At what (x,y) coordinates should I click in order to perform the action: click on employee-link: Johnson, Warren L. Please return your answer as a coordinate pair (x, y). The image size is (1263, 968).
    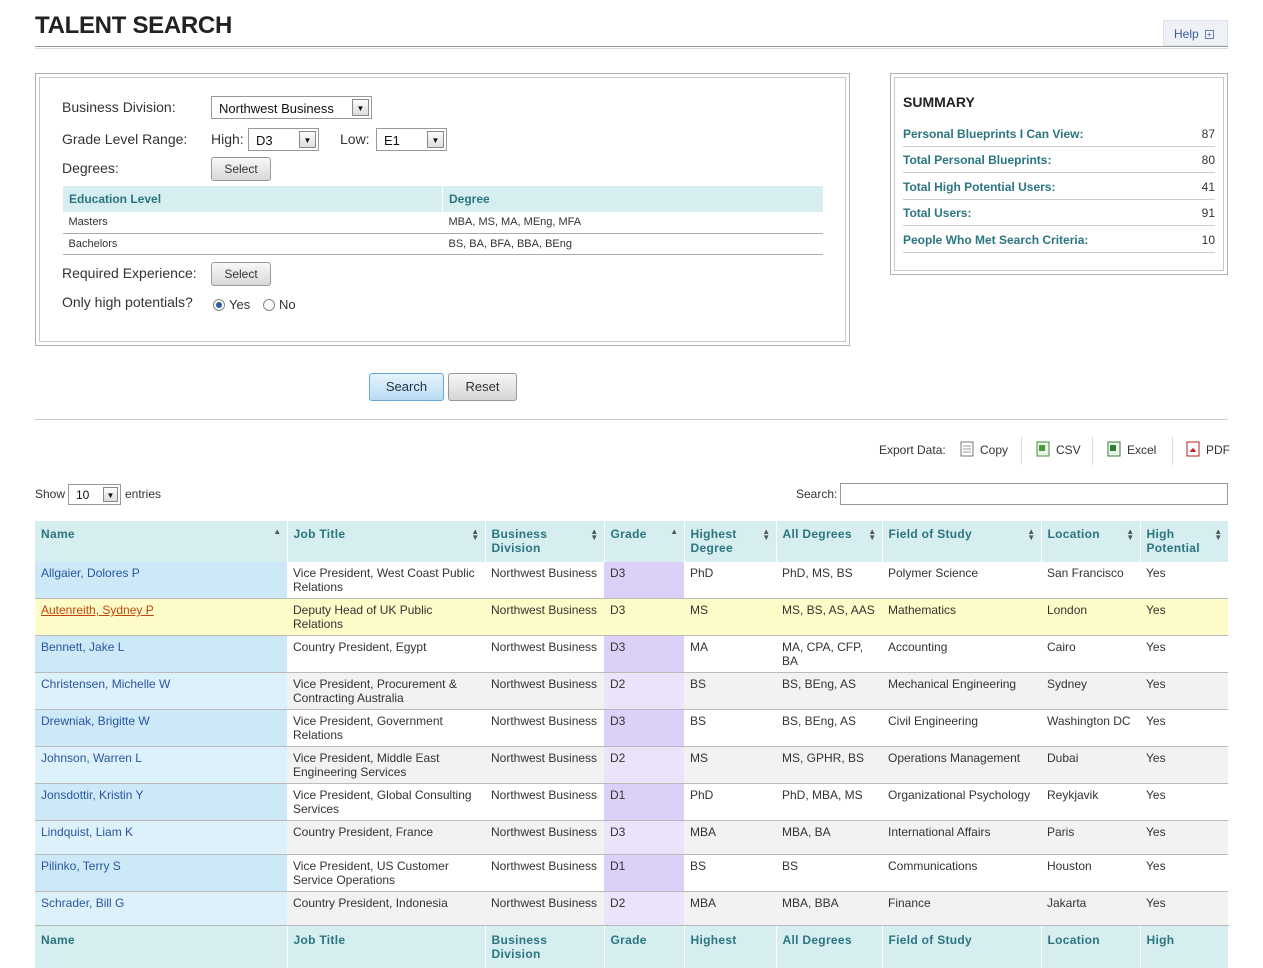
    Looking at the image, I should click on (91, 758).